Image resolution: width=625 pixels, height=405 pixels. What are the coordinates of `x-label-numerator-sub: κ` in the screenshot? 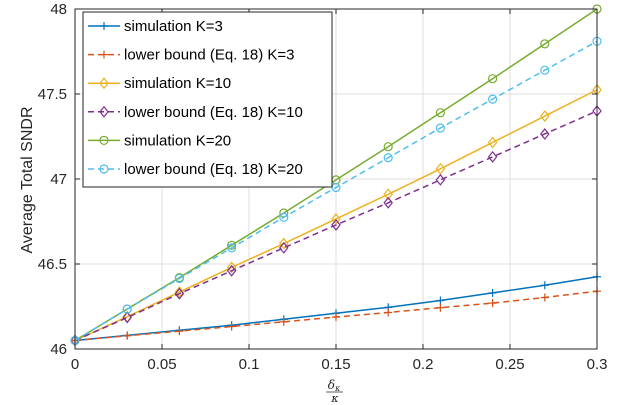 It's located at (337, 388).